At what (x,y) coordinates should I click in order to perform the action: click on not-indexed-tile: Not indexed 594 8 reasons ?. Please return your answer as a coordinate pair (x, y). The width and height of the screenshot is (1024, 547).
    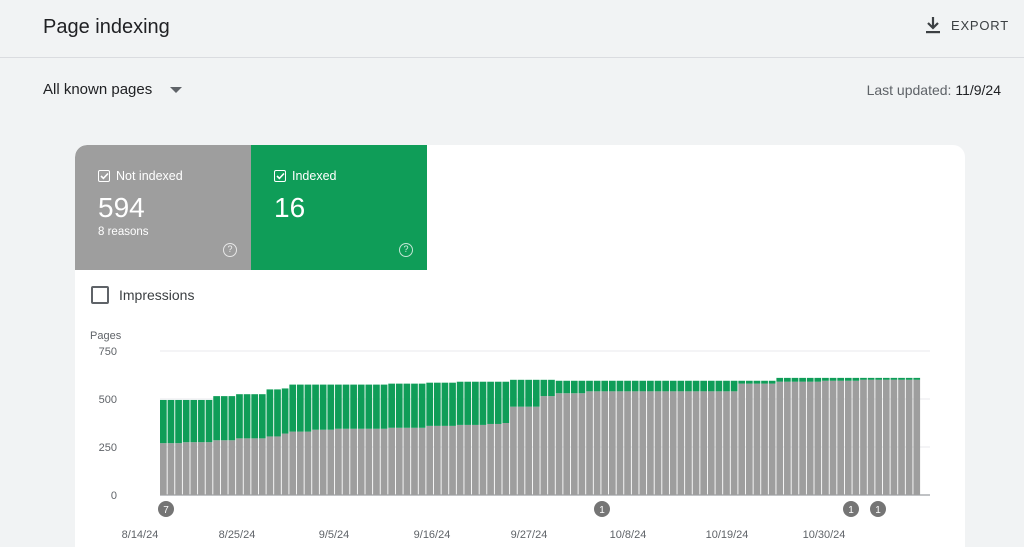
    Looking at the image, I should click on (163, 207).